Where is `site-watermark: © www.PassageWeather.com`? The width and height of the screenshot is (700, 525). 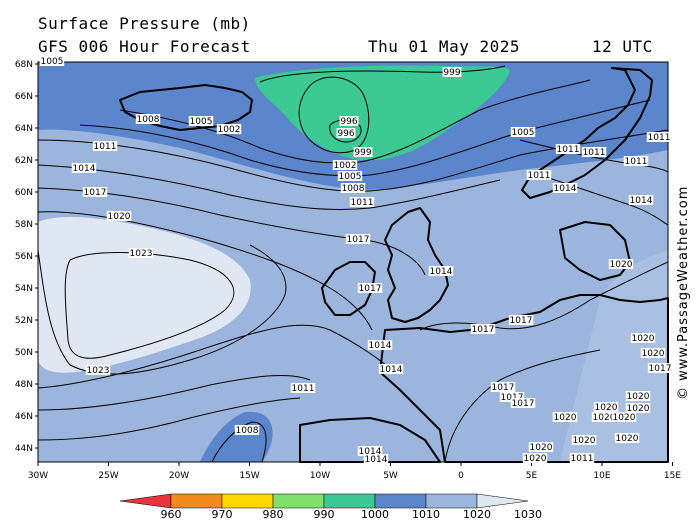
site-watermark: © www.PassageWeather.com is located at coordinates (683, 292).